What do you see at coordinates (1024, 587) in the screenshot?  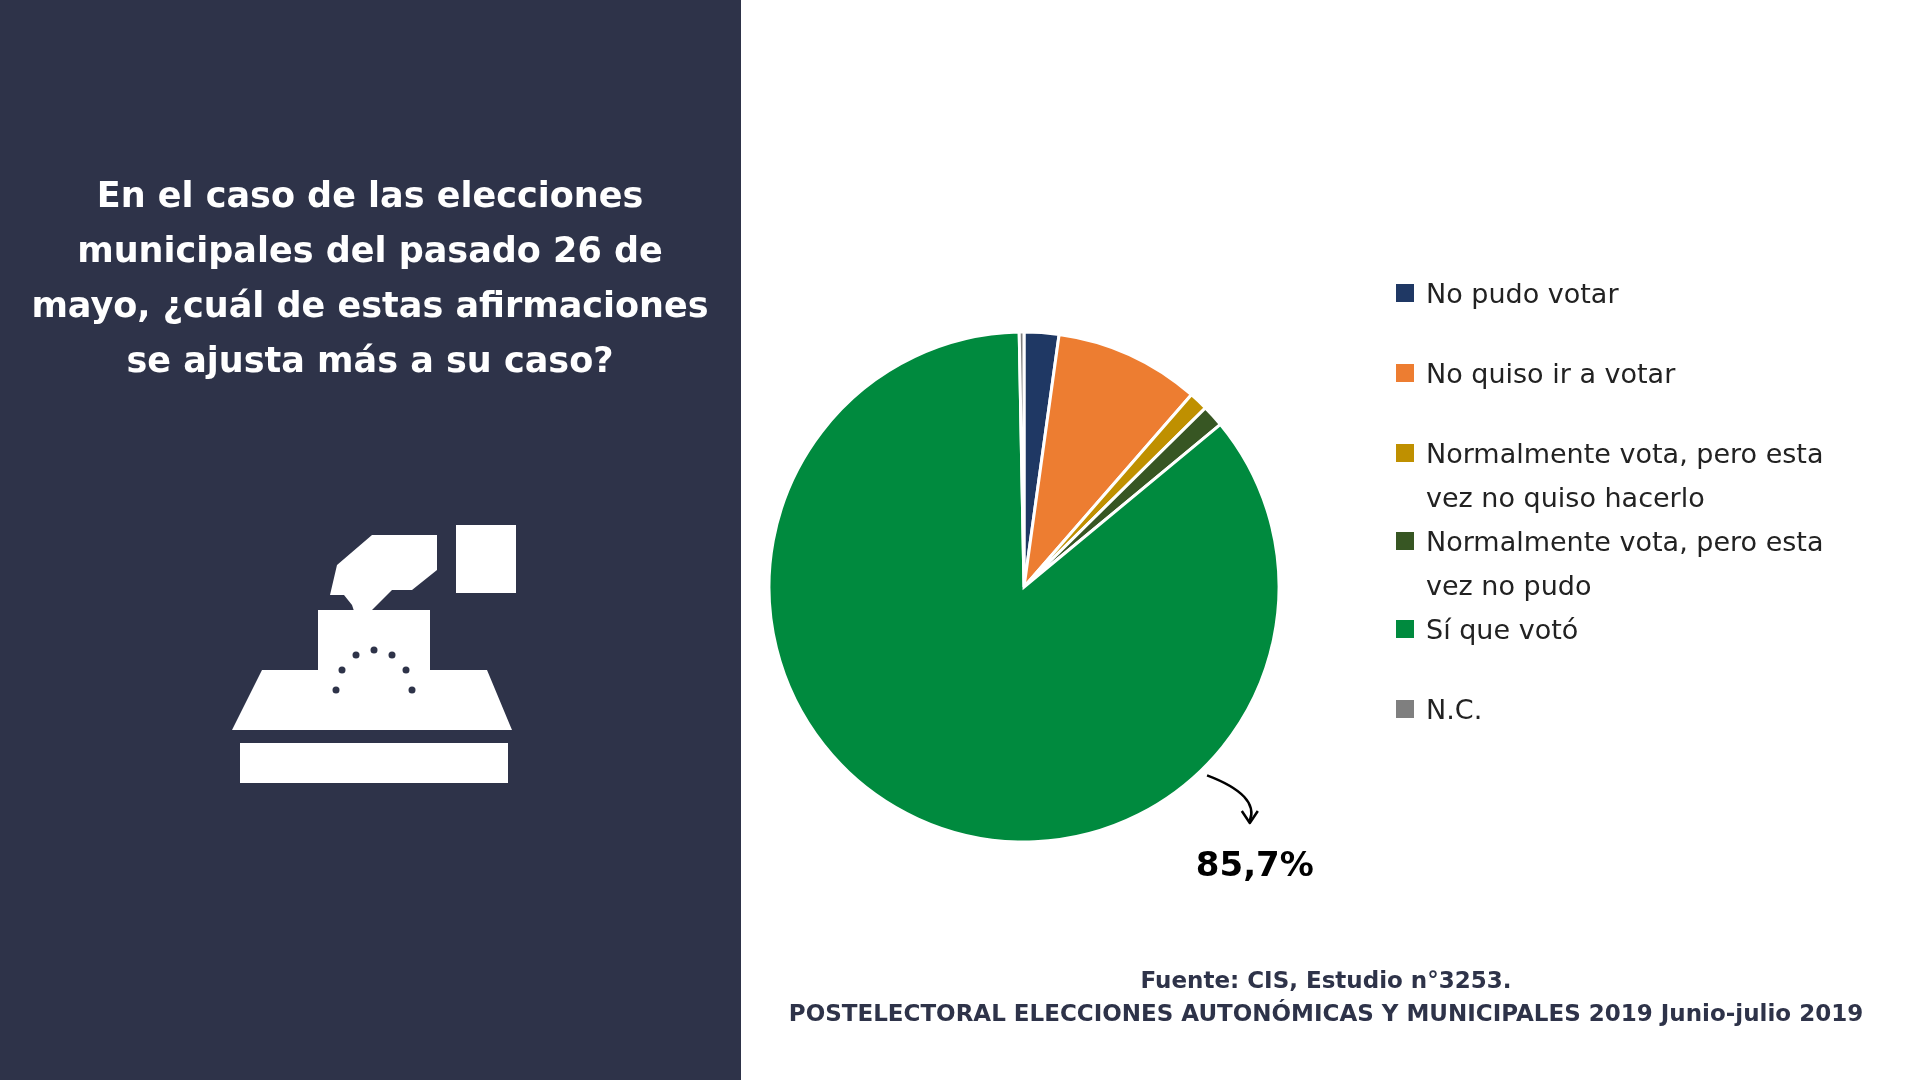 I see `pie-slice` at bounding box center [1024, 587].